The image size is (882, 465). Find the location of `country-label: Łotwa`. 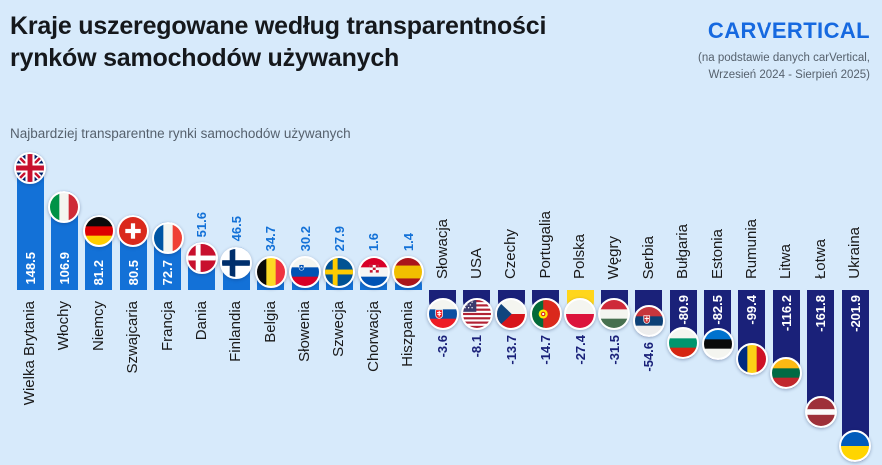

country-label: Łotwa is located at coordinates (820, 258).